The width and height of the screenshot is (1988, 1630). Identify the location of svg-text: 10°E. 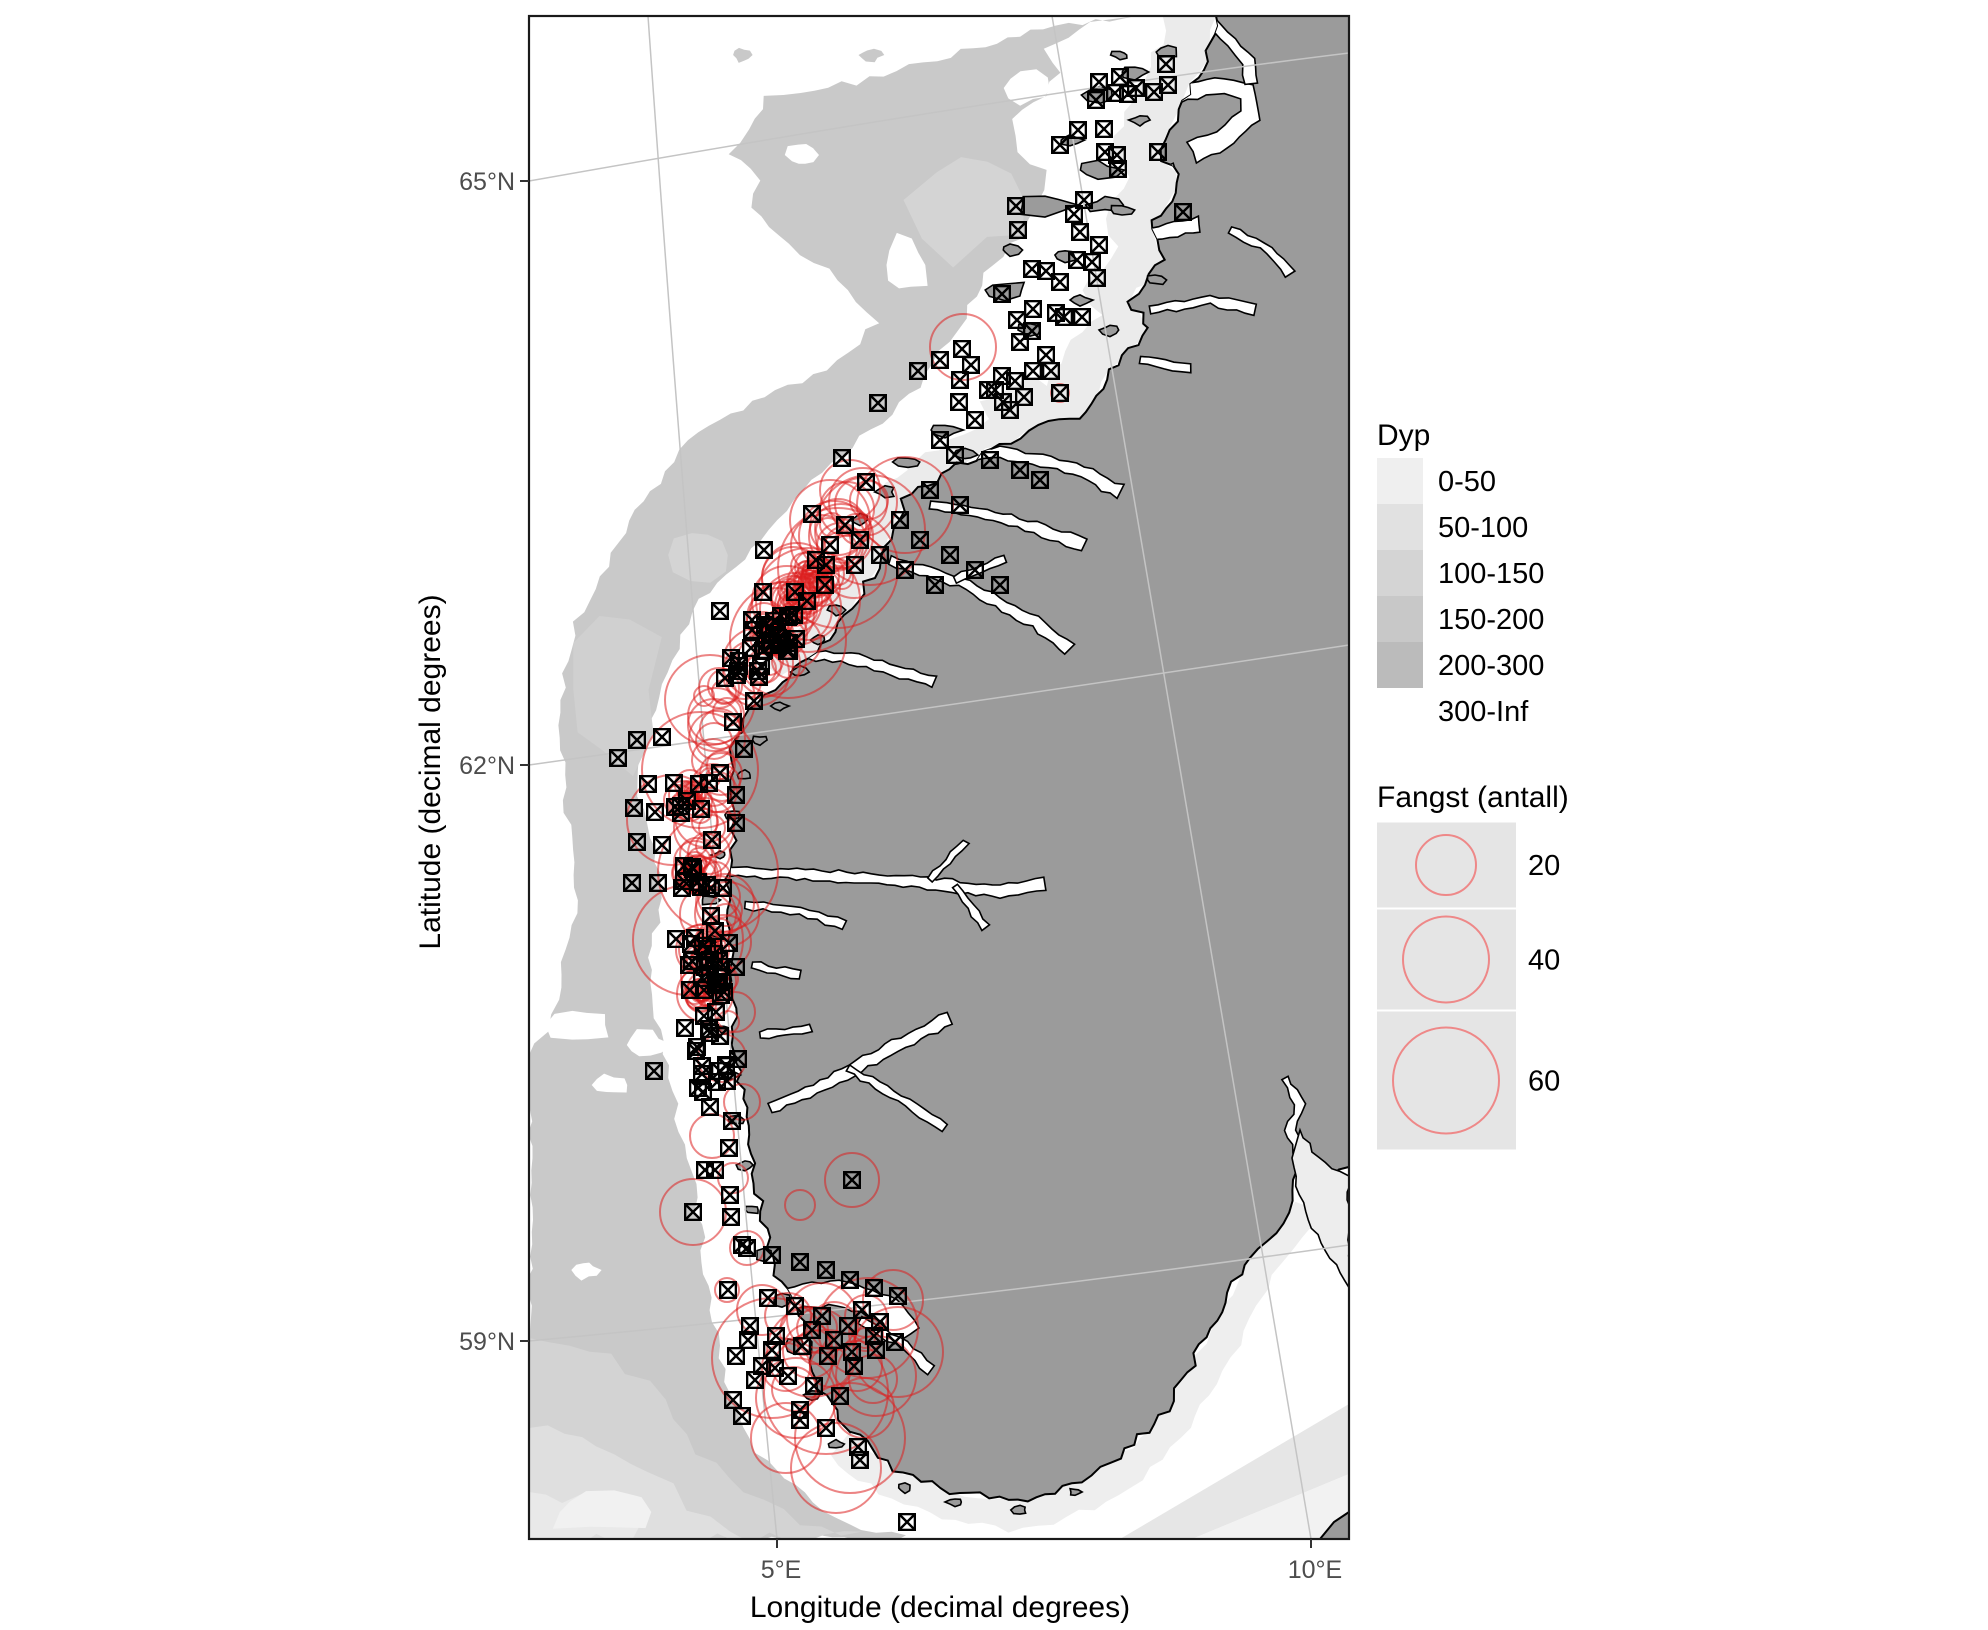
(1315, 1570).